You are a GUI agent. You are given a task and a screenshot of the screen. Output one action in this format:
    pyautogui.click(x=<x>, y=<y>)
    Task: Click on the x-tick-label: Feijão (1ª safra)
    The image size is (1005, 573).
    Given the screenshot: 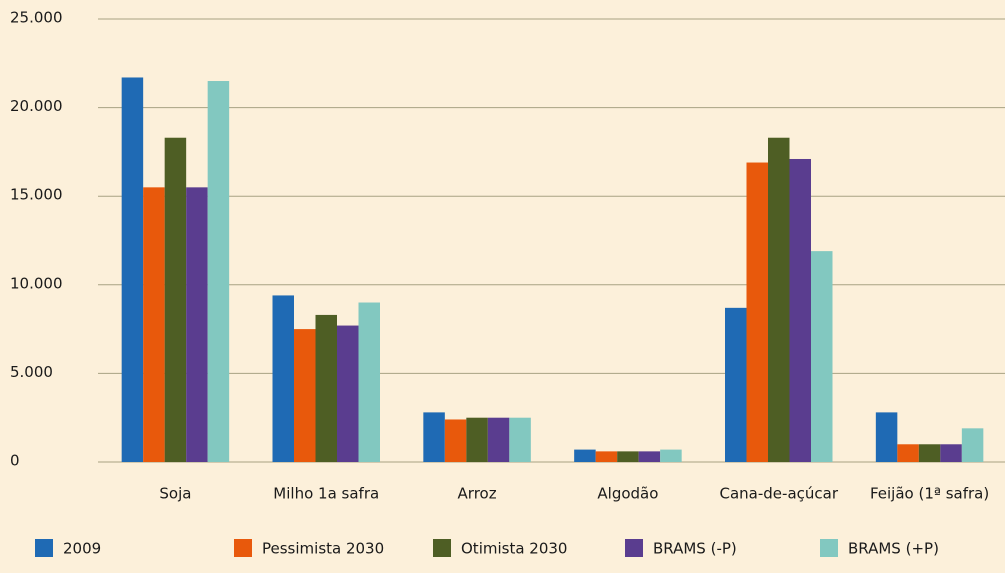 What is the action you would take?
    pyautogui.click(x=929, y=494)
    